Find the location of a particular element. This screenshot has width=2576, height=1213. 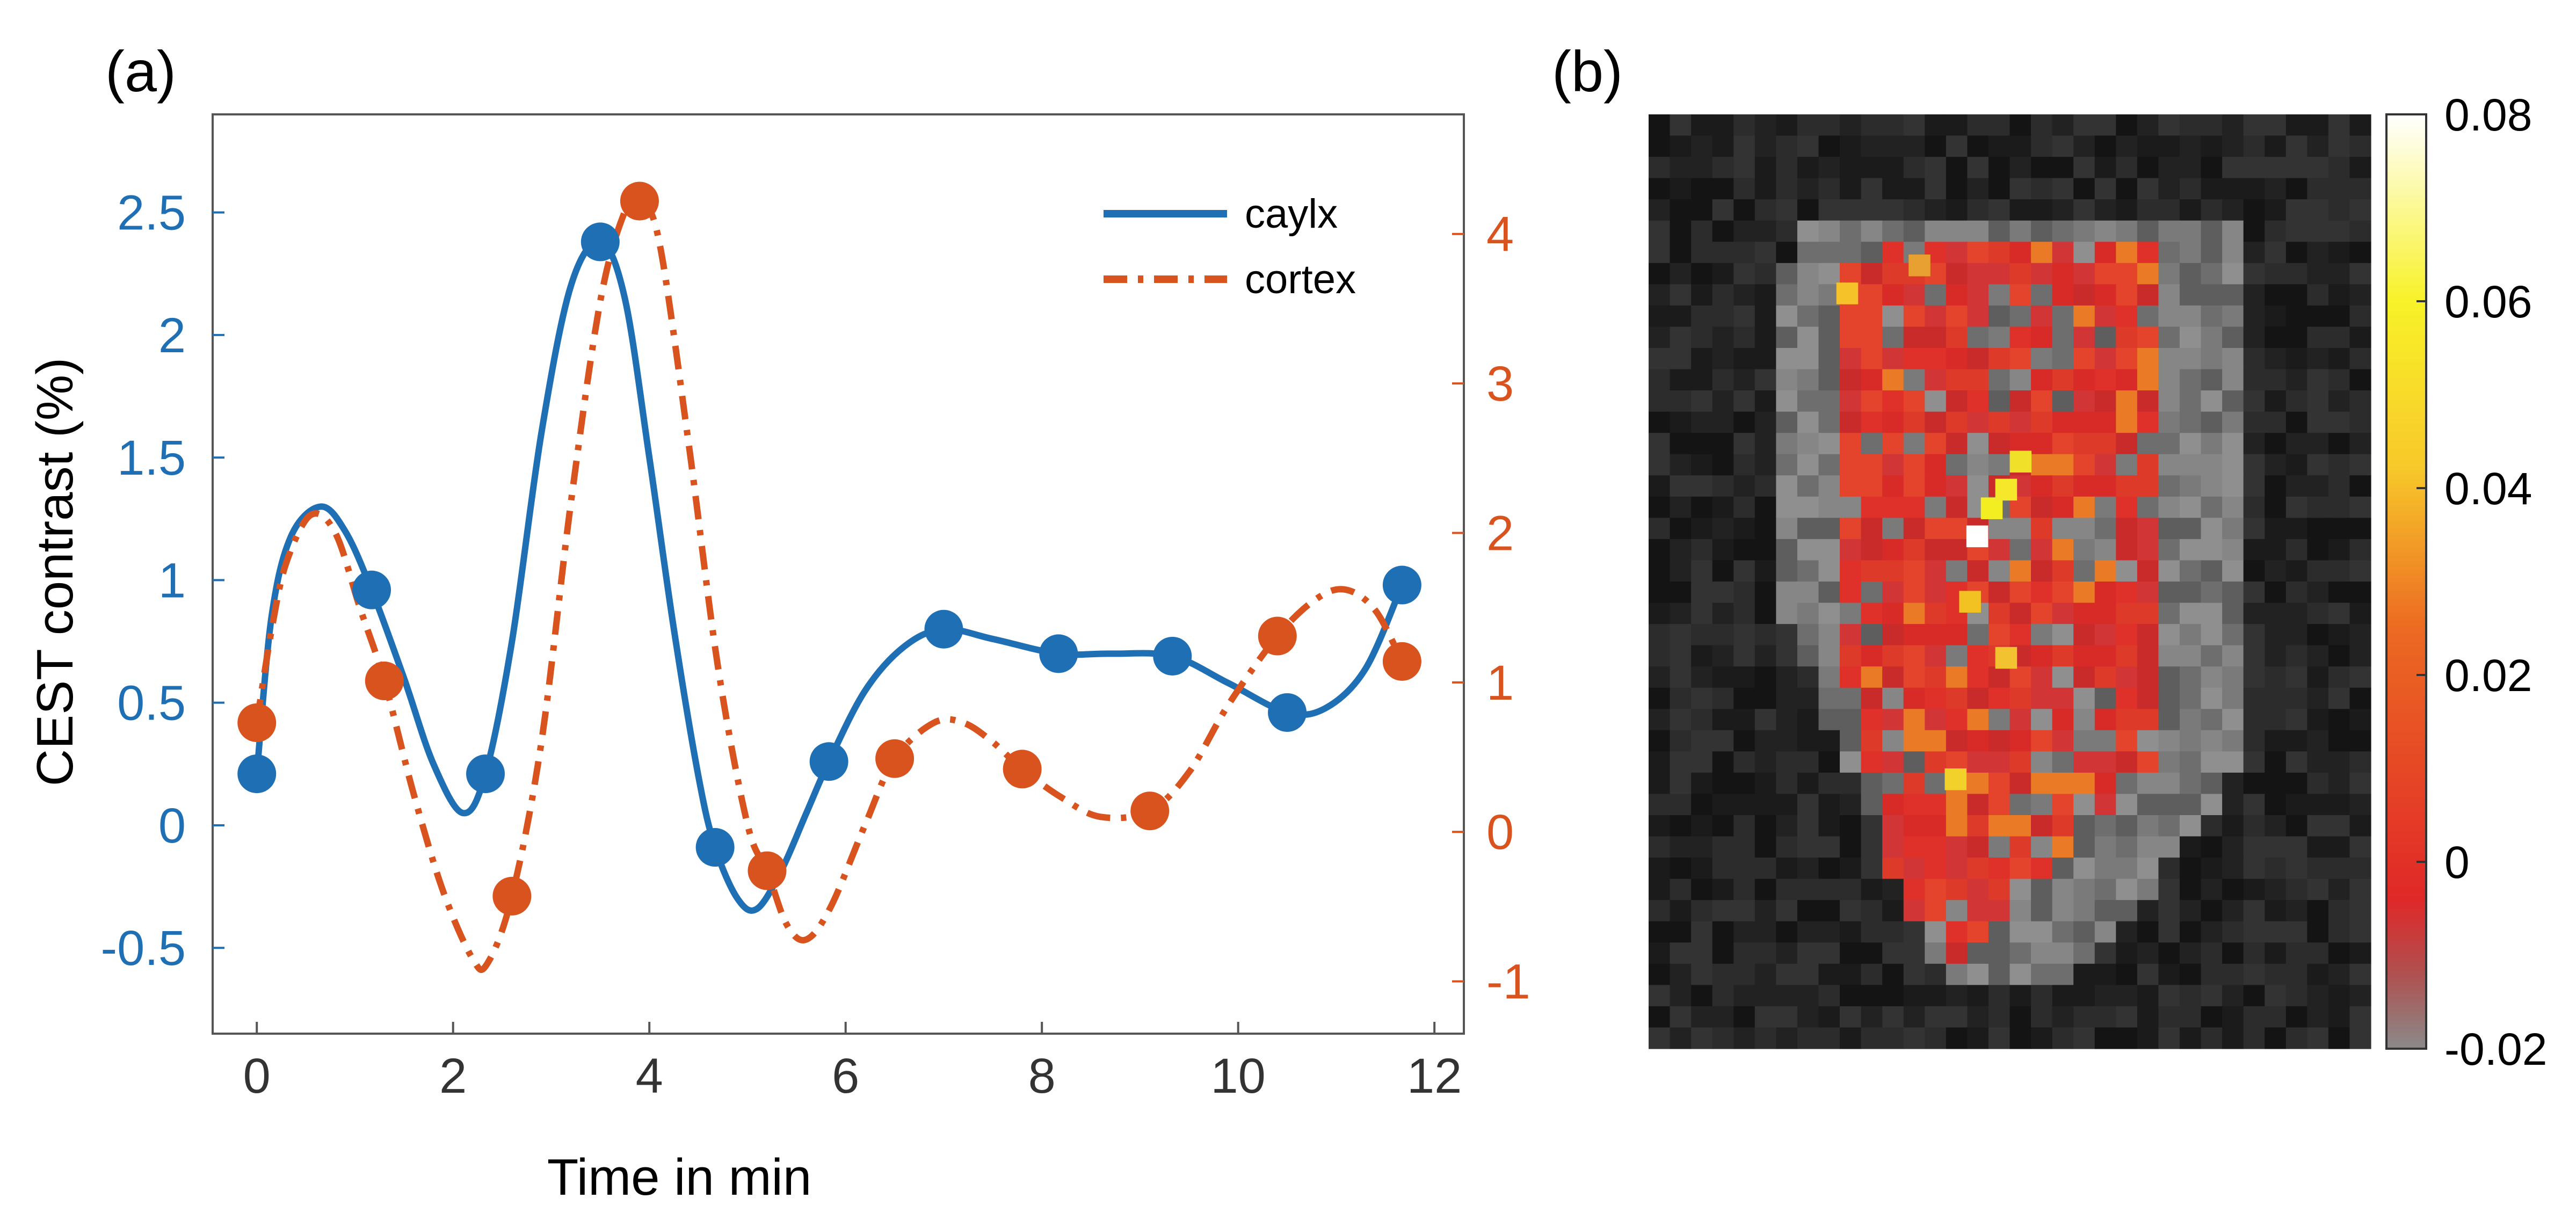

x-tick-label: 6 is located at coordinates (845, 1076).